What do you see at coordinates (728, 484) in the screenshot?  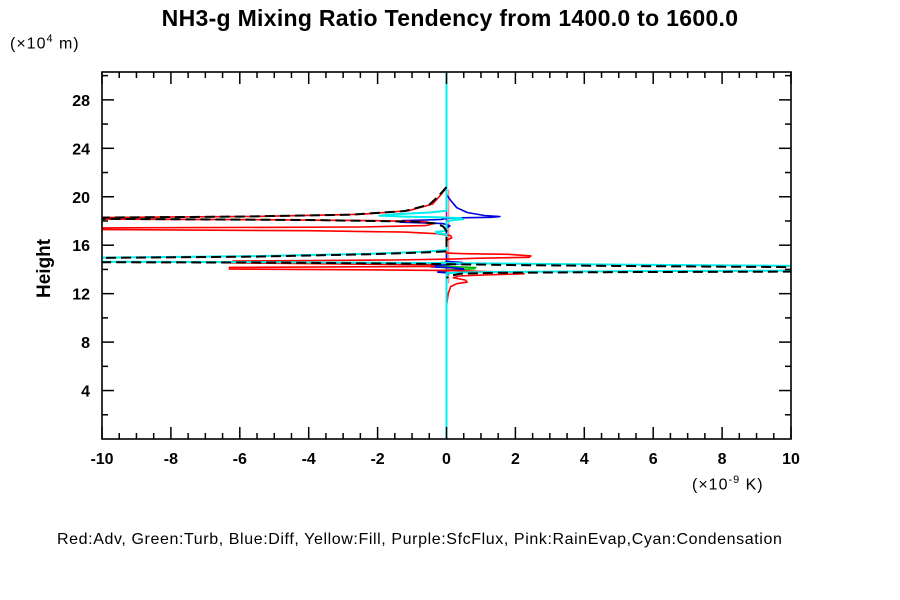 I see `x-axis-unit-label: (×10-9 K)` at bounding box center [728, 484].